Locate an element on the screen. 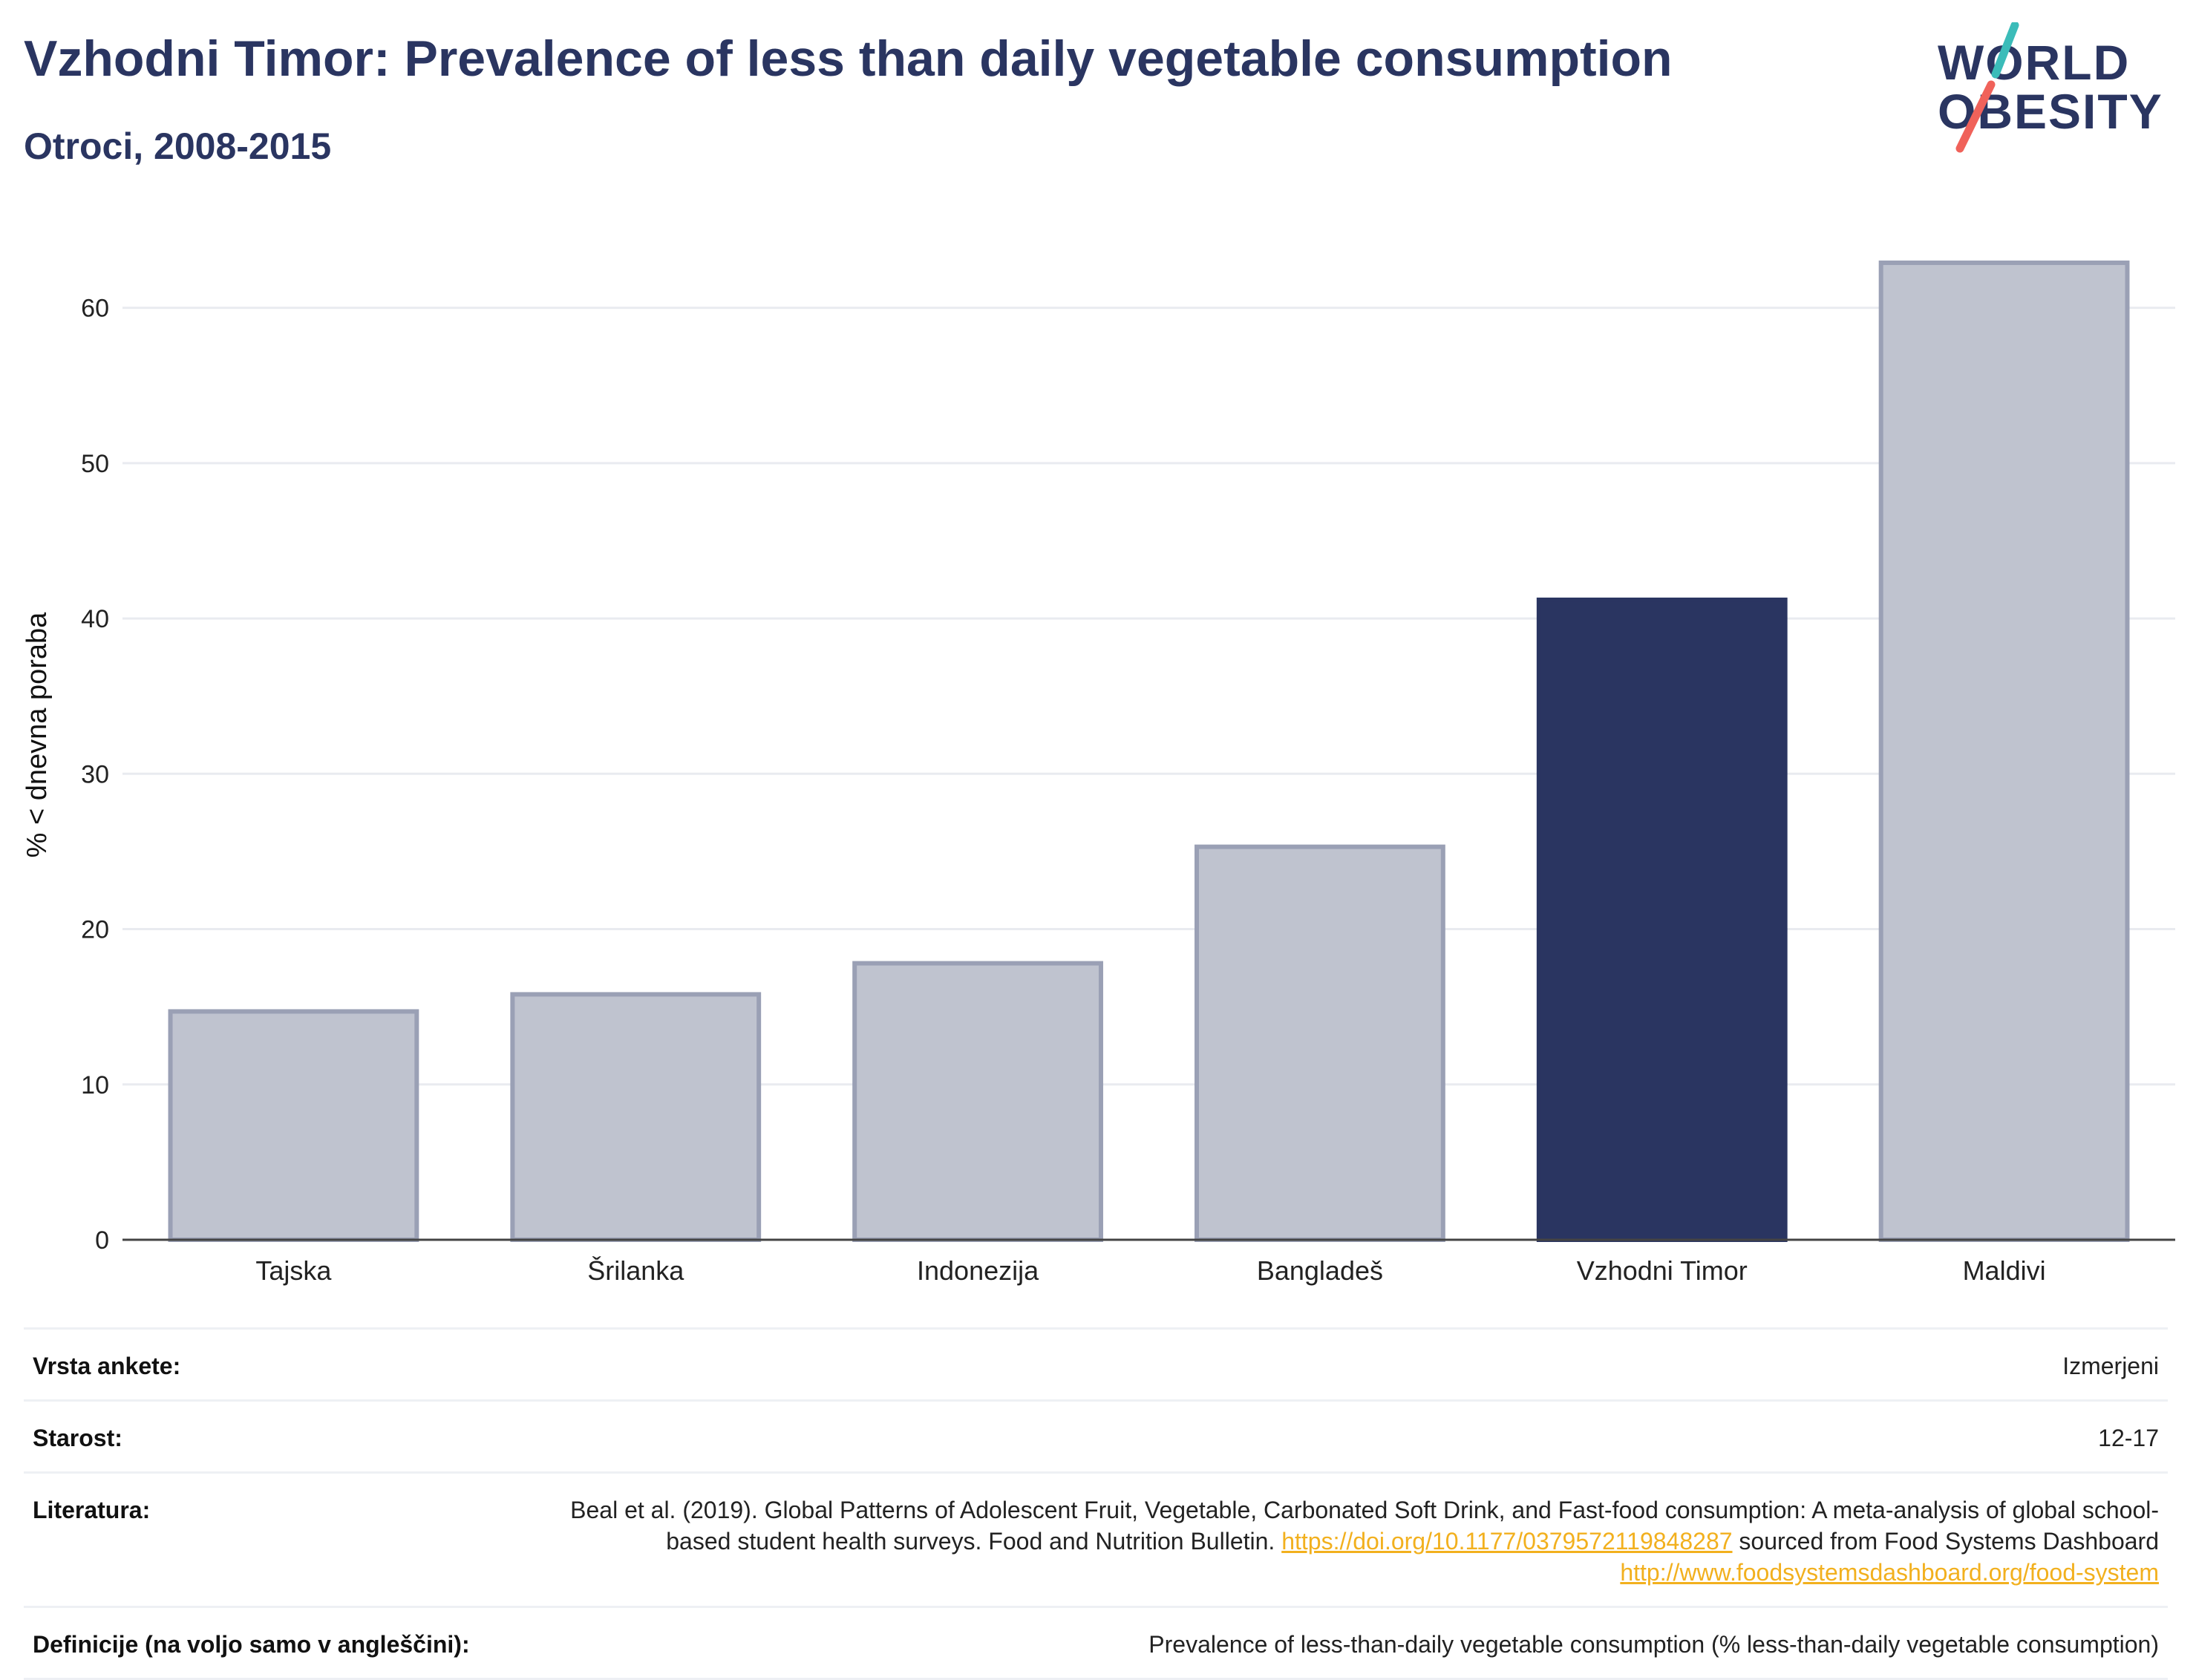  meta-value: Izmerjeni is located at coordinates (2110, 1366).